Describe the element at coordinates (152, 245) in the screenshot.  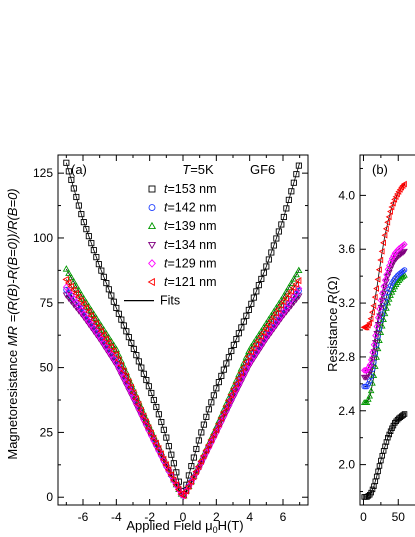
I see `legend-marker-triangle-down` at that location.